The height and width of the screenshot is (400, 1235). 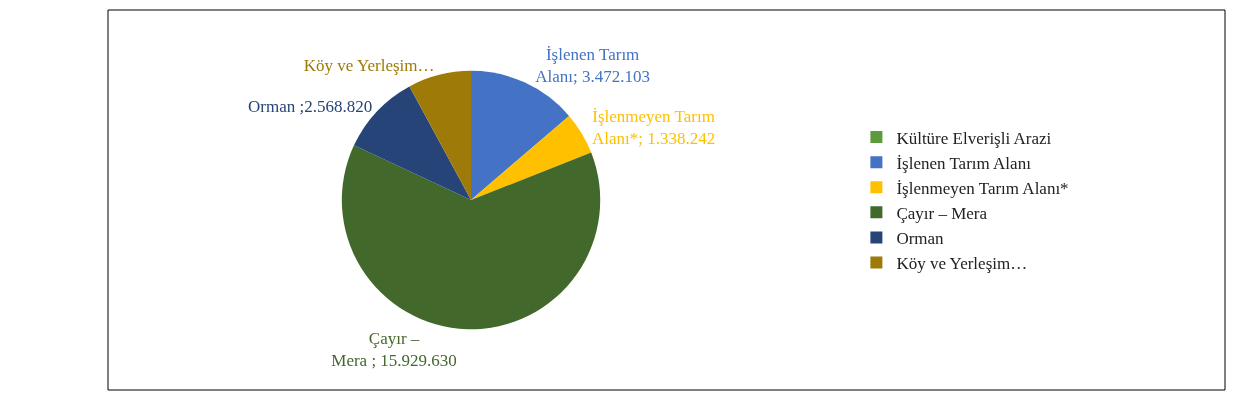 I want to click on legend-label: Çayır – Mera, so click(x=942, y=213).